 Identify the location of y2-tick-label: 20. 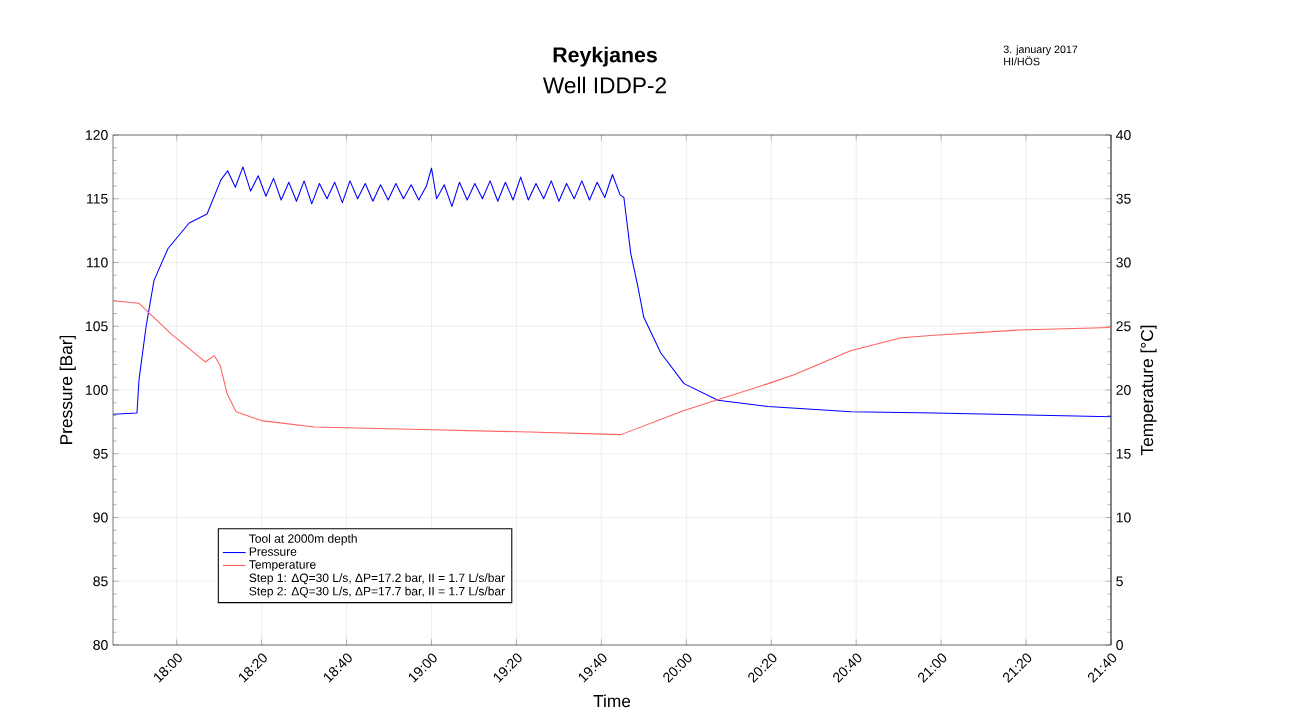
(1123, 390).